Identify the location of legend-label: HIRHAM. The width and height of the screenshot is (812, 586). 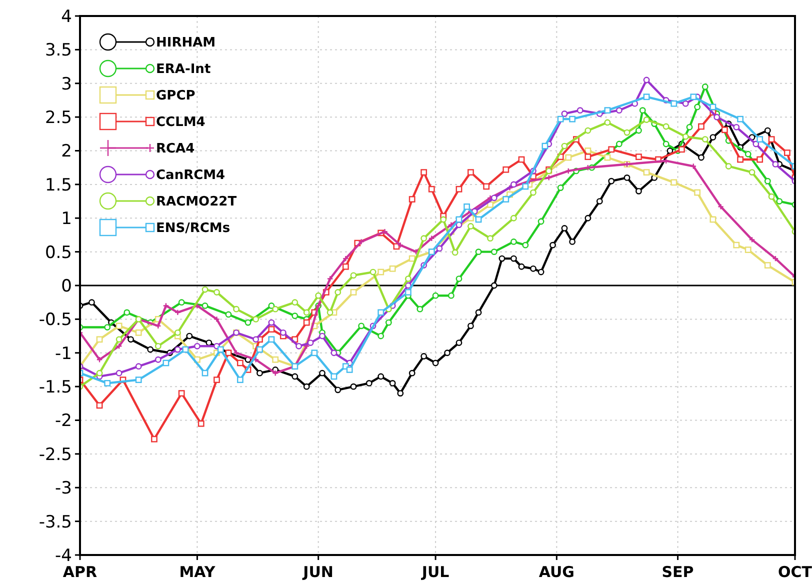
(186, 43).